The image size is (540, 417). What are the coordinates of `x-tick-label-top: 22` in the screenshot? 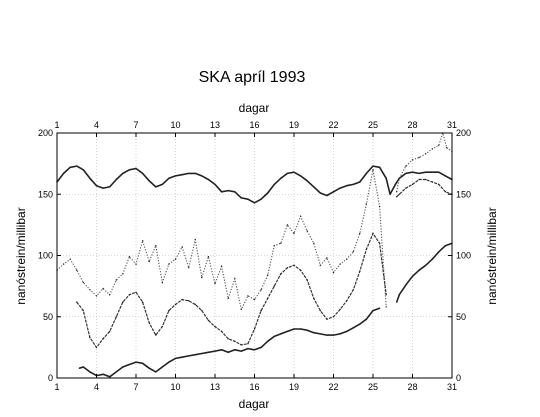 It's located at (333, 125).